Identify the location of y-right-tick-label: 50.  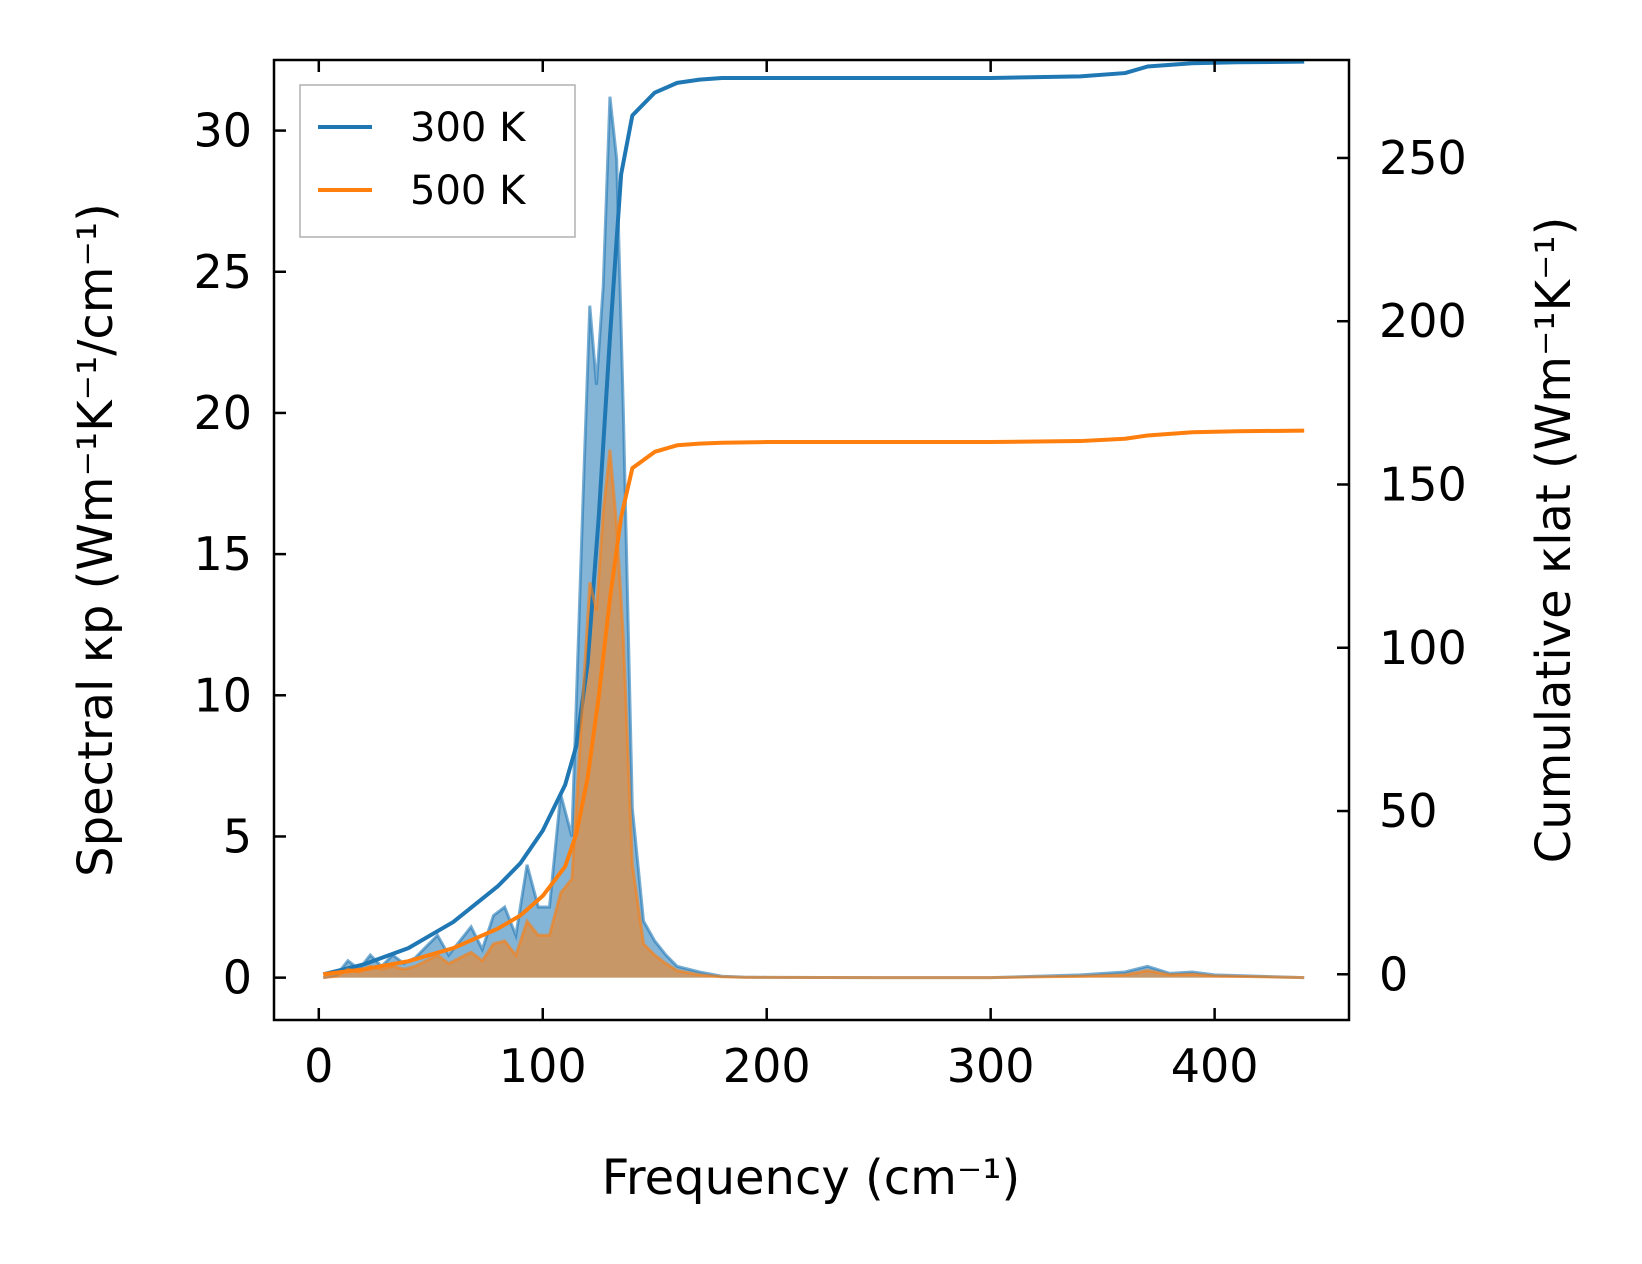
(1408, 811).